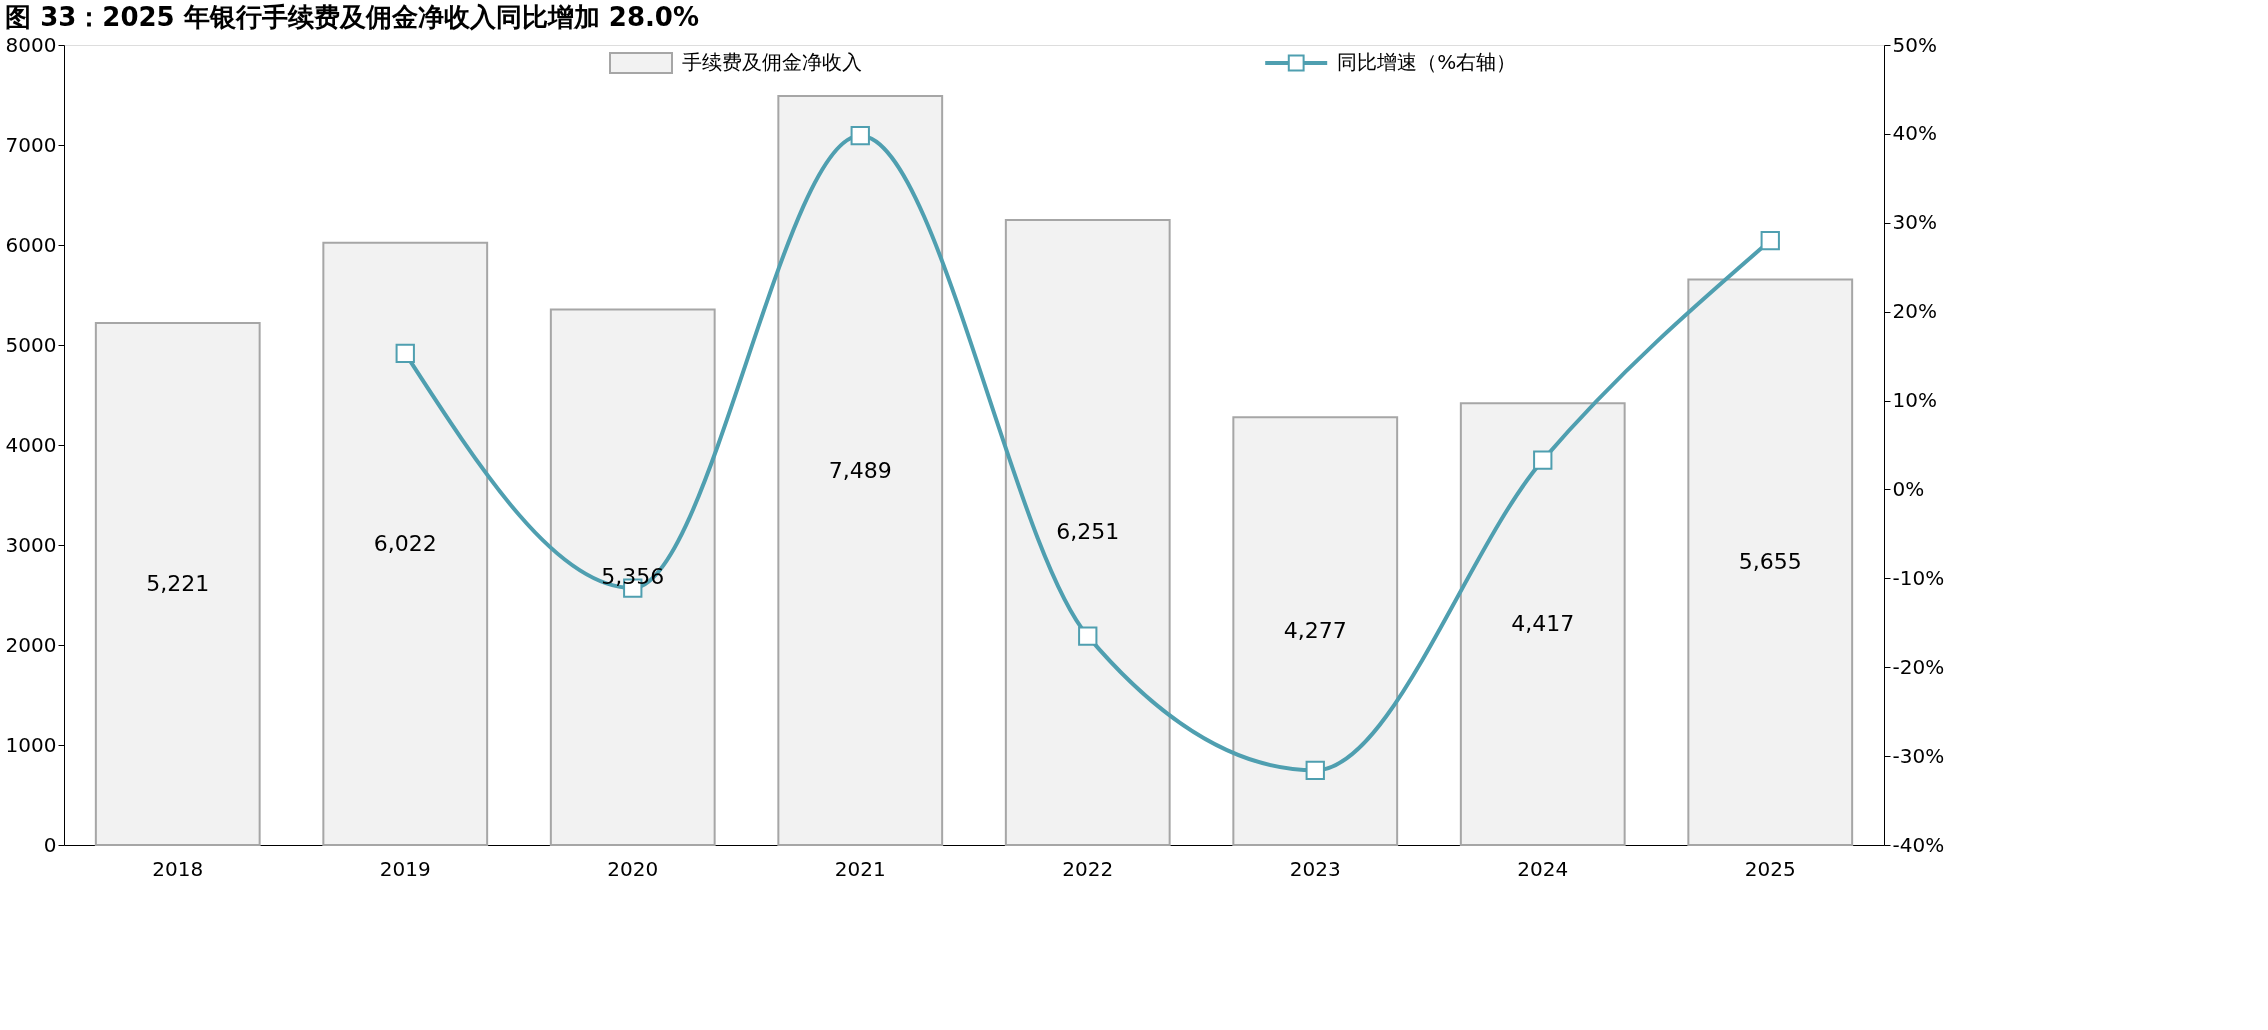  I want to click on y2-tick-label: -30%, so click(1918, 755).